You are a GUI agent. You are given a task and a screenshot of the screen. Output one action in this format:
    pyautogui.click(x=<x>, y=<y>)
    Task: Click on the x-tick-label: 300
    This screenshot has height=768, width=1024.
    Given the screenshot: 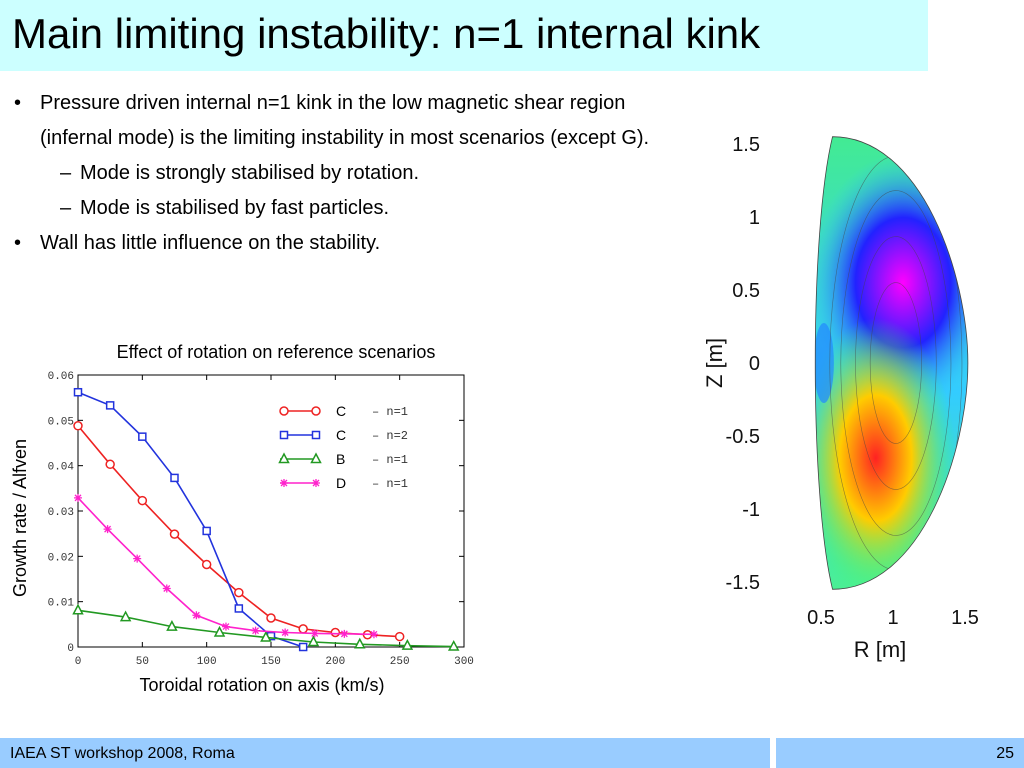 What is the action you would take?
    pyautogui.click(x=464, y=662)
    